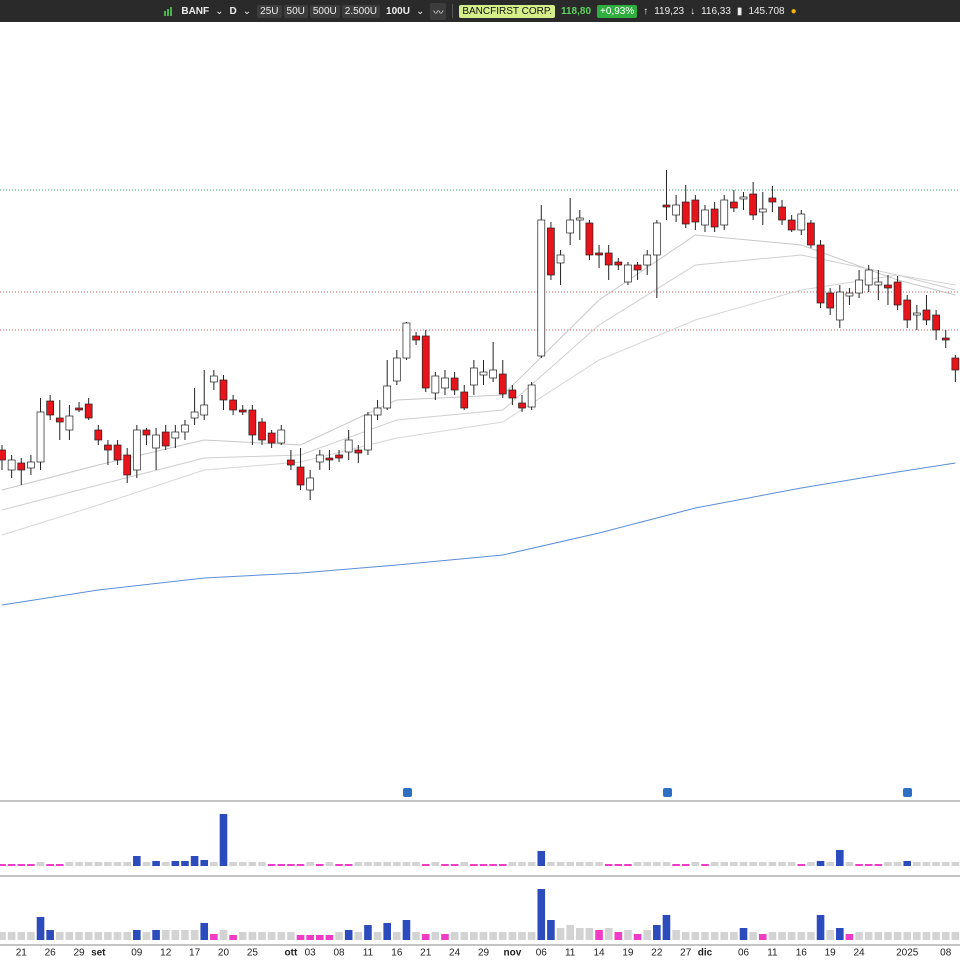 The width and height of the screenshot is (960, 960). Describe the element at coordinates (907, 953) in the screenshot. I see `x-tick-label: 2025` at that location.